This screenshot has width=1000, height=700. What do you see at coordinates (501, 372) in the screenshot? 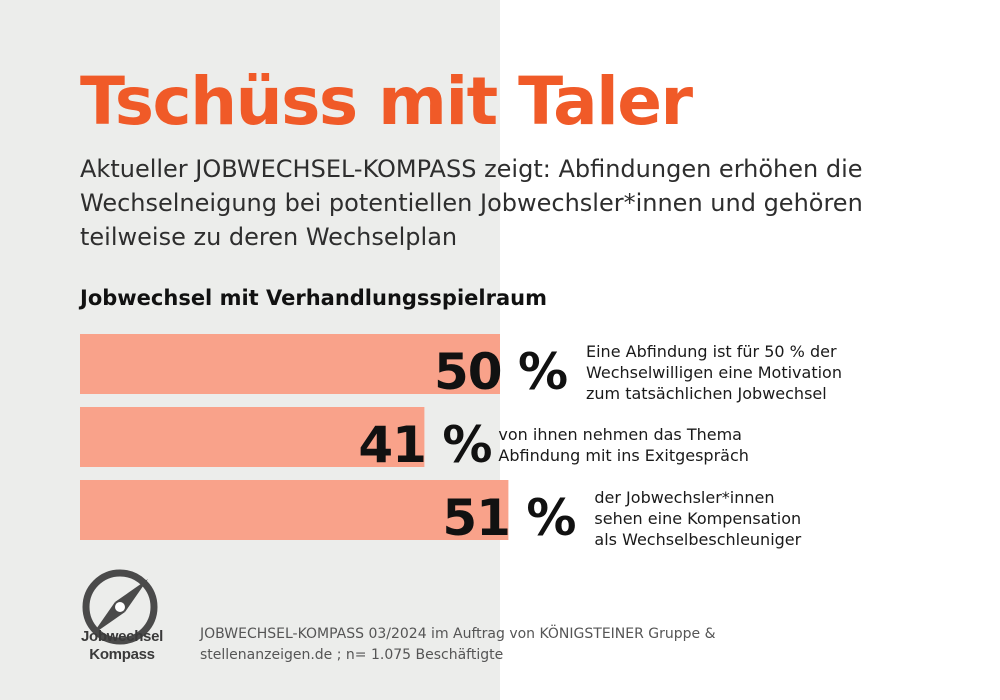
I see `bar-value-label: 50 %` at bounding box center [501, 372].